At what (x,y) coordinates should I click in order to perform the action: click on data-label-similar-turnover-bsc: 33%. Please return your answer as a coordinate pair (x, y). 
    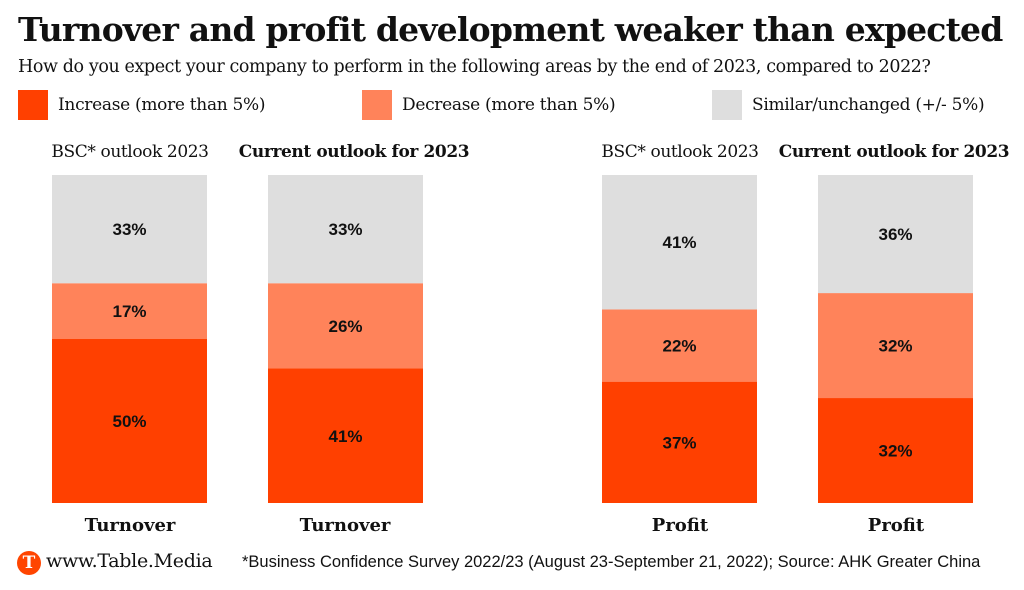
    Looking at the image, I should click on (129, 229).